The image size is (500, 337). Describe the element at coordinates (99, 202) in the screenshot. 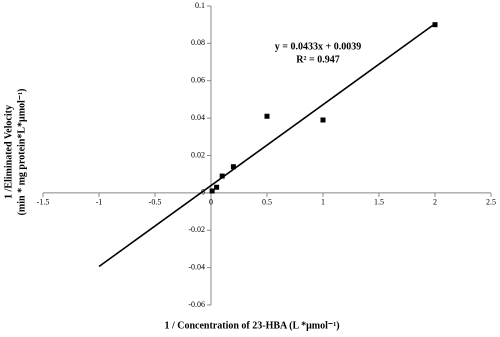

I see `x-tick-label: -1` at that location.